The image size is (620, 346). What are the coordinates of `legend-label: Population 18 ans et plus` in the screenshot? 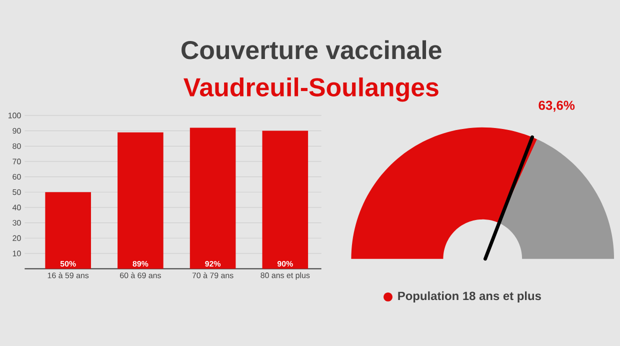 It's located at (469, 296).